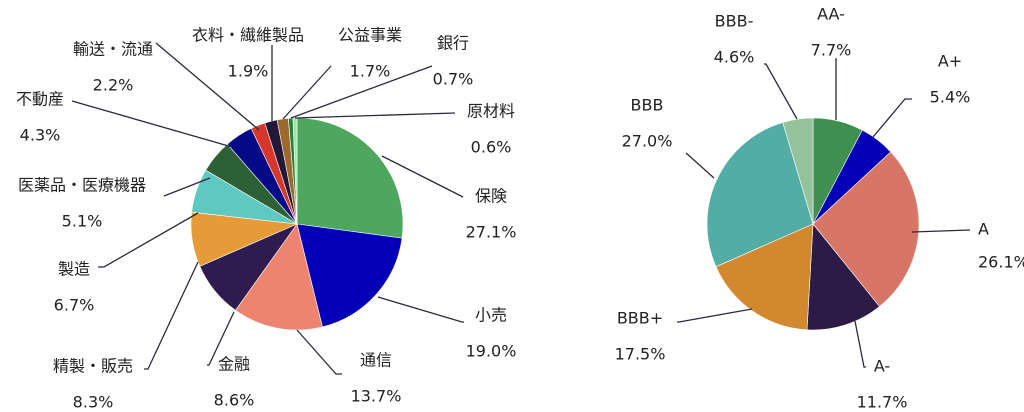 This screenshot has height=412, width=1024. What do you see at coordinates (491, 111) in the screenshot?
I see `slice-label: 原材料` at bounding box center [491, 111].